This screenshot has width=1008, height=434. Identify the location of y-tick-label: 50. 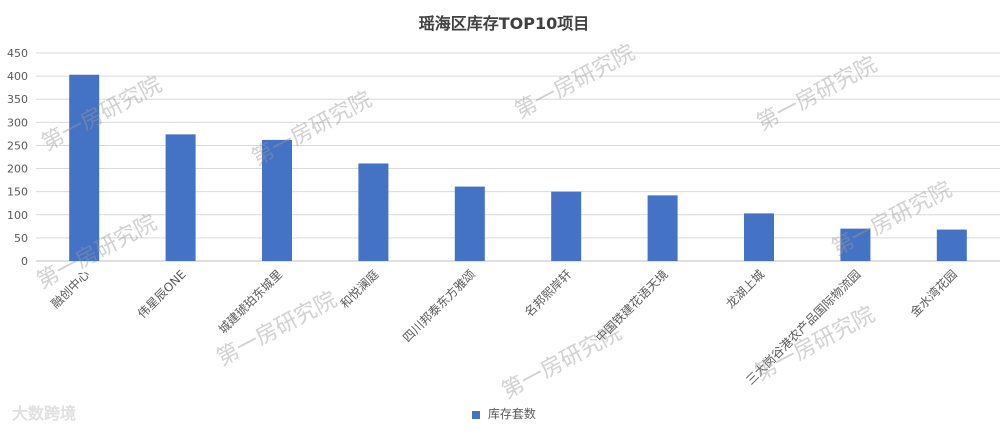
(21, 238).